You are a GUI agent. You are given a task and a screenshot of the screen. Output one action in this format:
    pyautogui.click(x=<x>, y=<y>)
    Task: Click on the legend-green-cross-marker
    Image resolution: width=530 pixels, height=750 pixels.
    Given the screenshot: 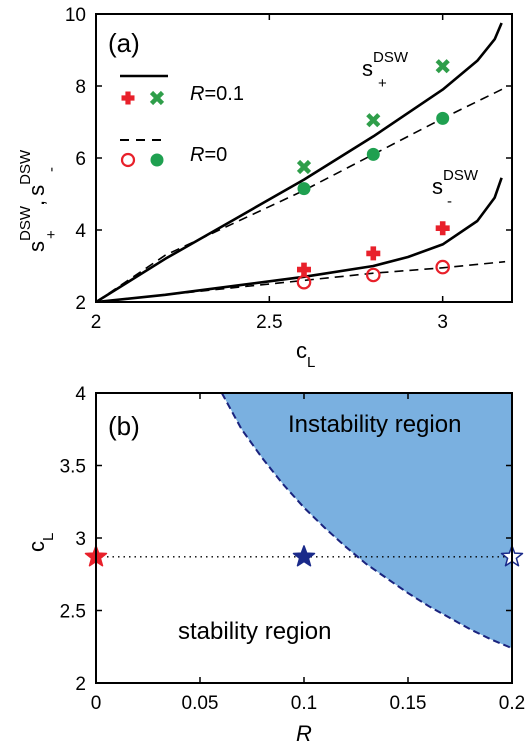 What is the action you would take?
    pyautogui.click(x=157, y=98)
    